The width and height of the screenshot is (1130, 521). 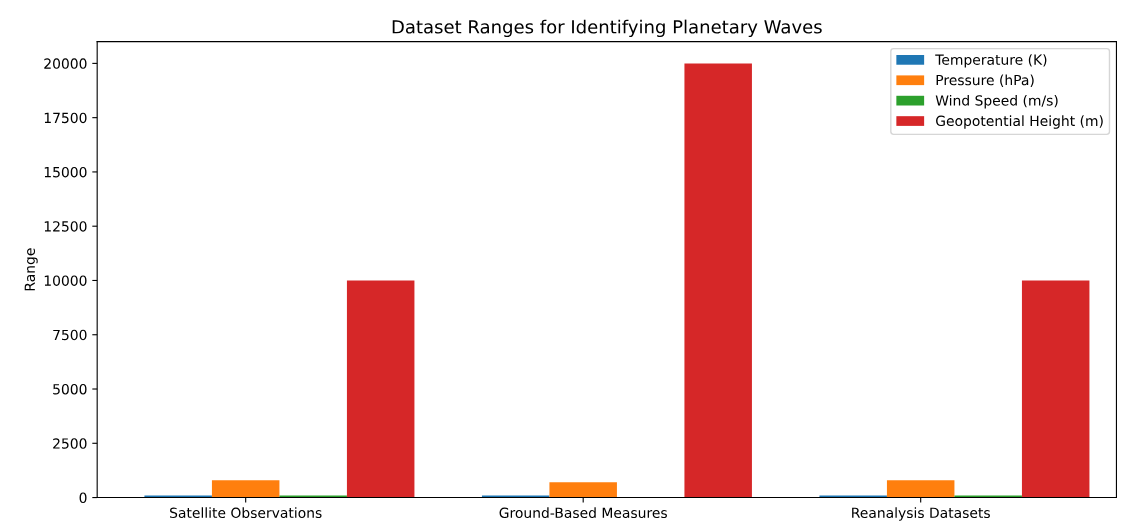 What do you see at coordinates (985, 80) in the screenshot?
I see `legend-label: Pressure (hPa)` at bounding box center [985, 80].